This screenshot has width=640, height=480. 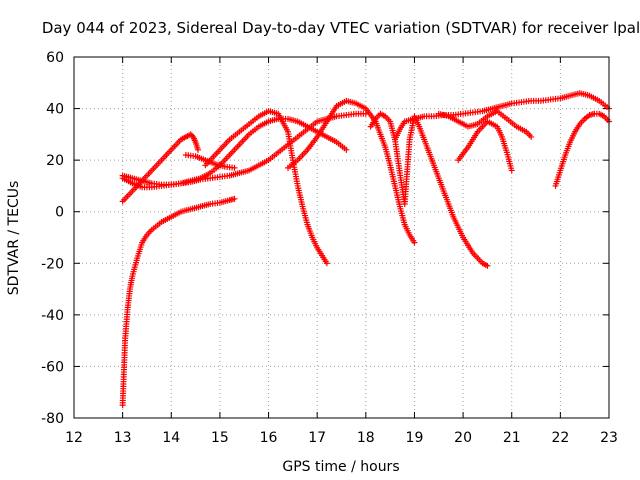 I want to click on y-tick-label: 0, so click(x=59, y=213).